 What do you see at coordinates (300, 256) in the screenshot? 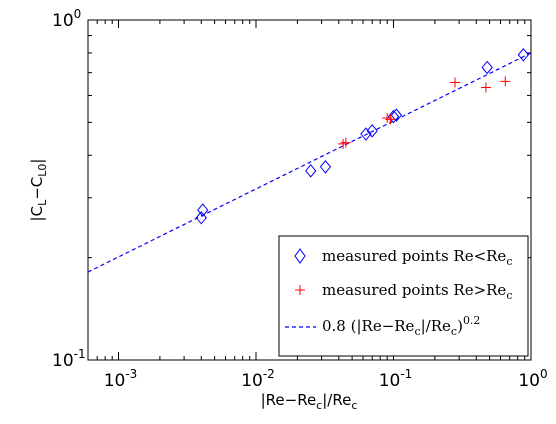
I see `legend-diamond-marker` at bounding box center [300, 256].